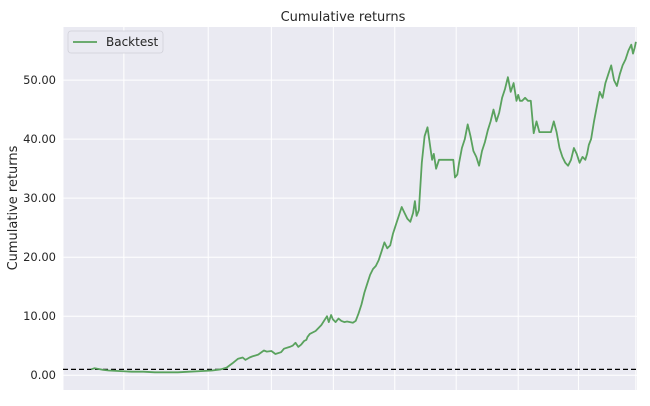 Image resolution: width=650 pixels, height=406 pixels. I want to click on chart-title: Cumulative returns, so click(343, 17).